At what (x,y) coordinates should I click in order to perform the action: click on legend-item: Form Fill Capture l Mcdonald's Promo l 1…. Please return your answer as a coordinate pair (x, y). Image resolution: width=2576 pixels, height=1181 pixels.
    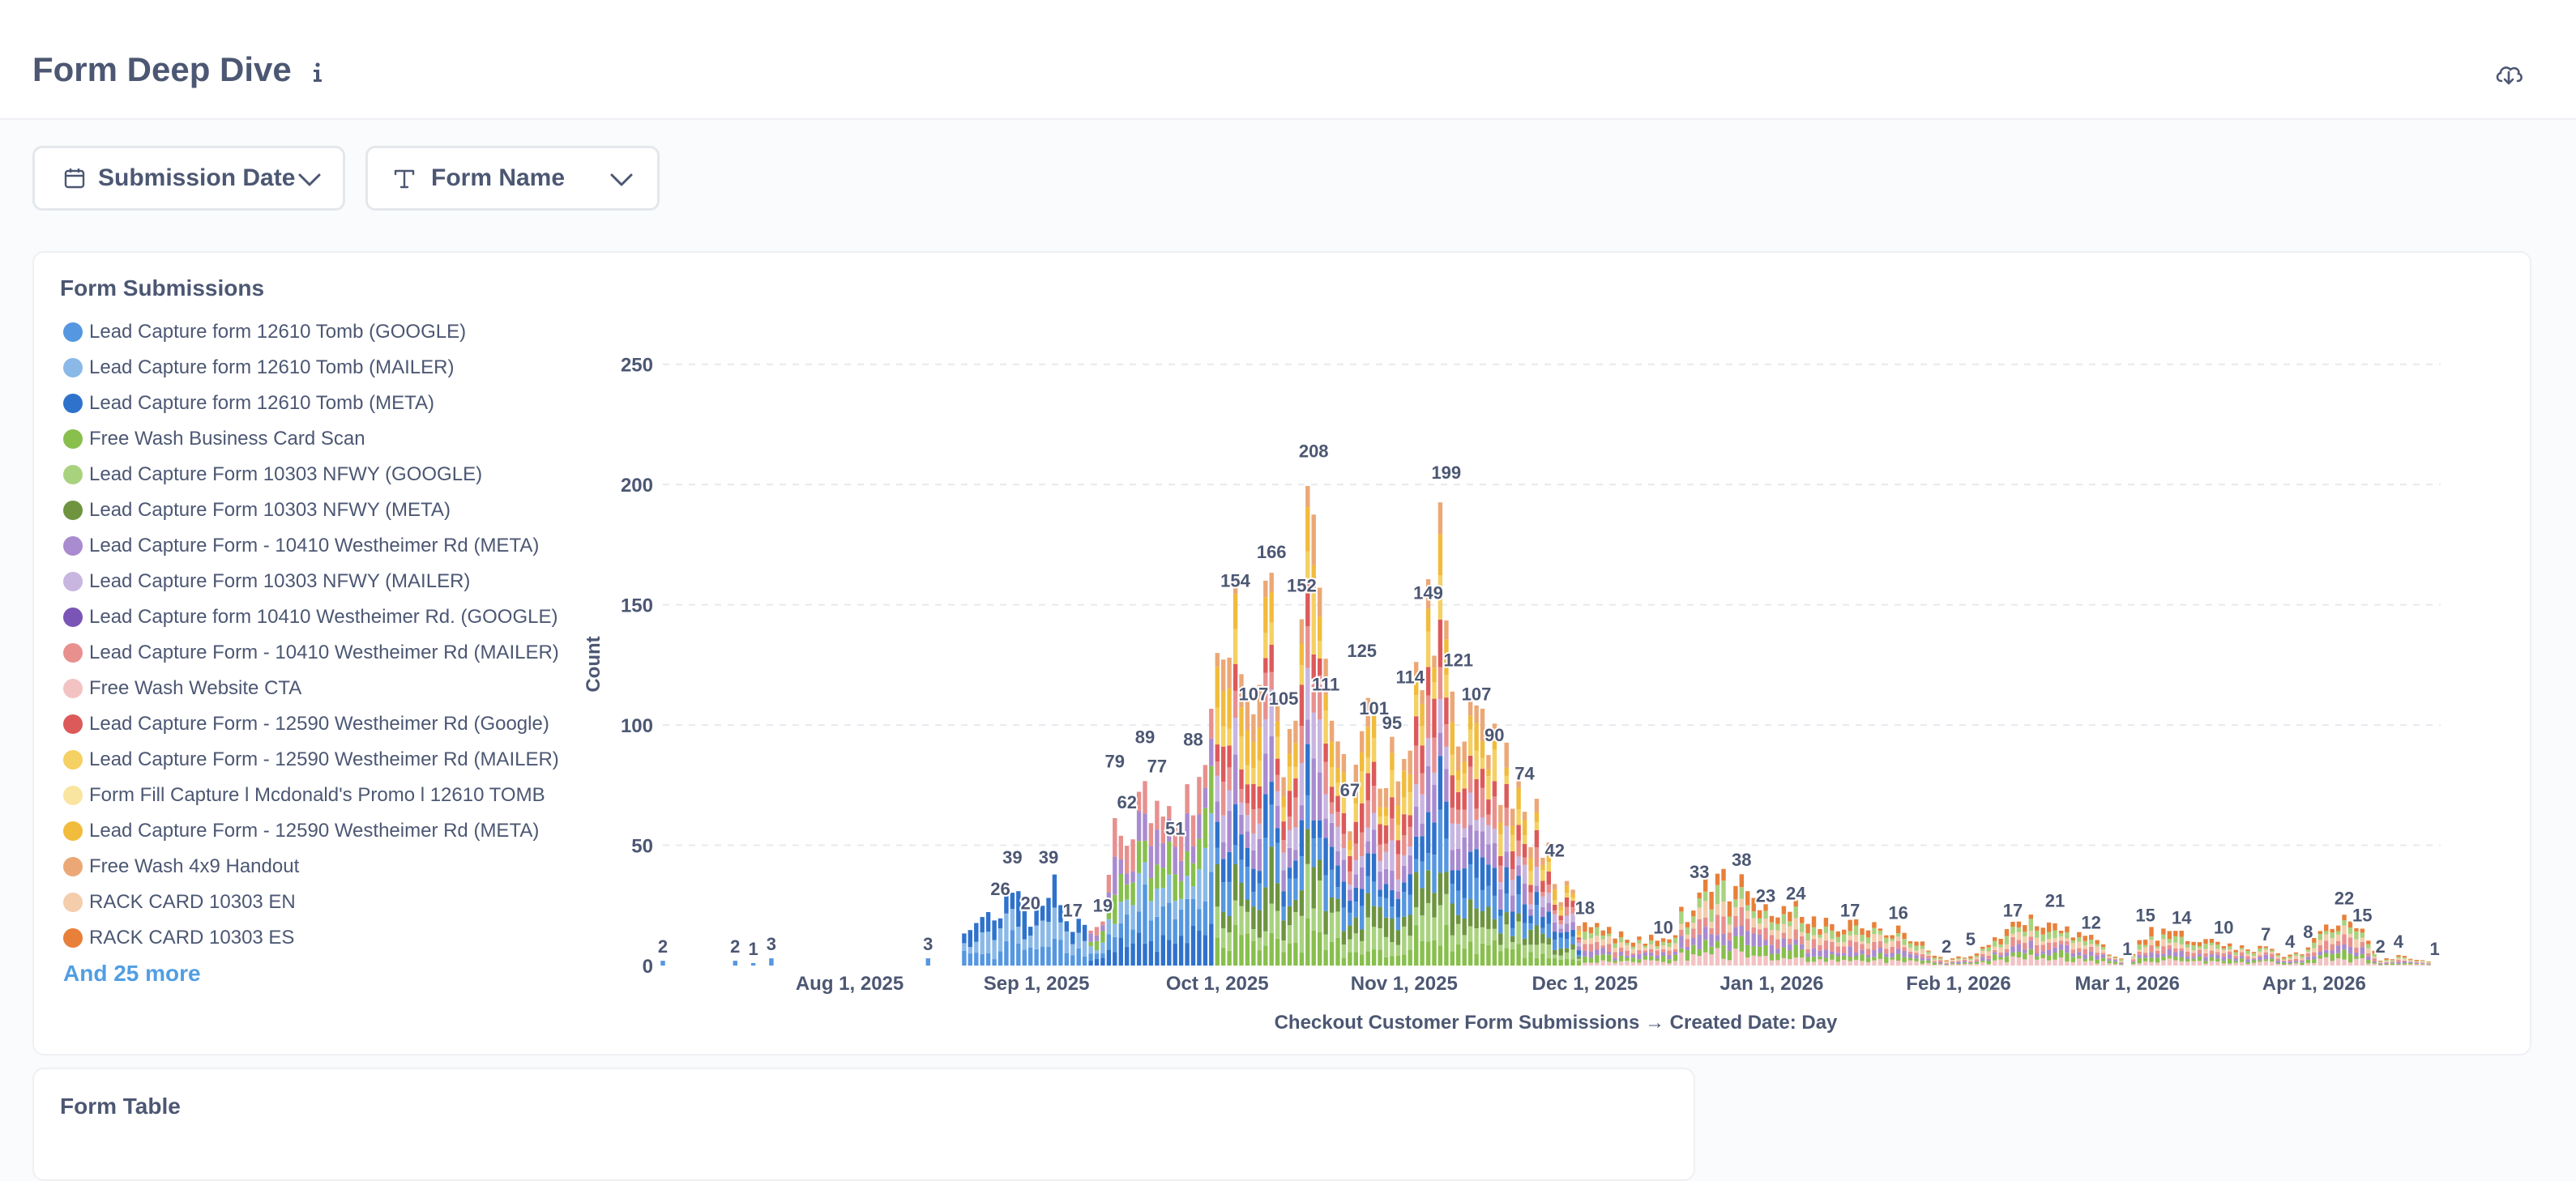
    Looking at the image, I should click on (319, 798).